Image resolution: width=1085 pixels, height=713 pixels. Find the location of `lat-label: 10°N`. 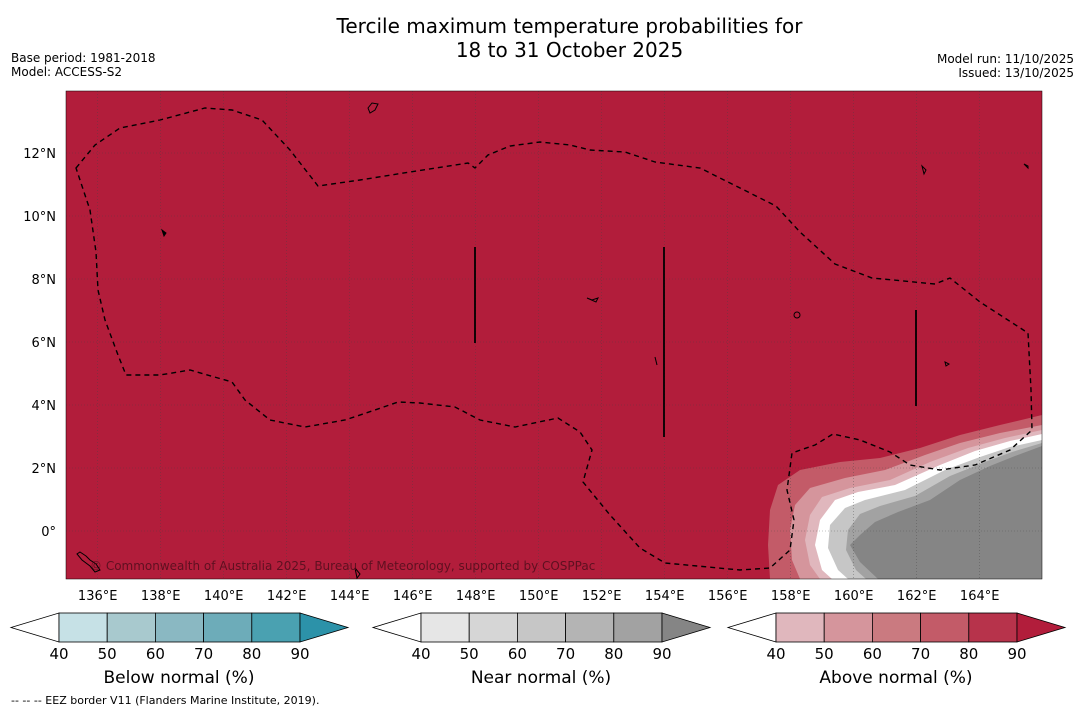

lat-label: 10°N is located at coordinates (39, 217).